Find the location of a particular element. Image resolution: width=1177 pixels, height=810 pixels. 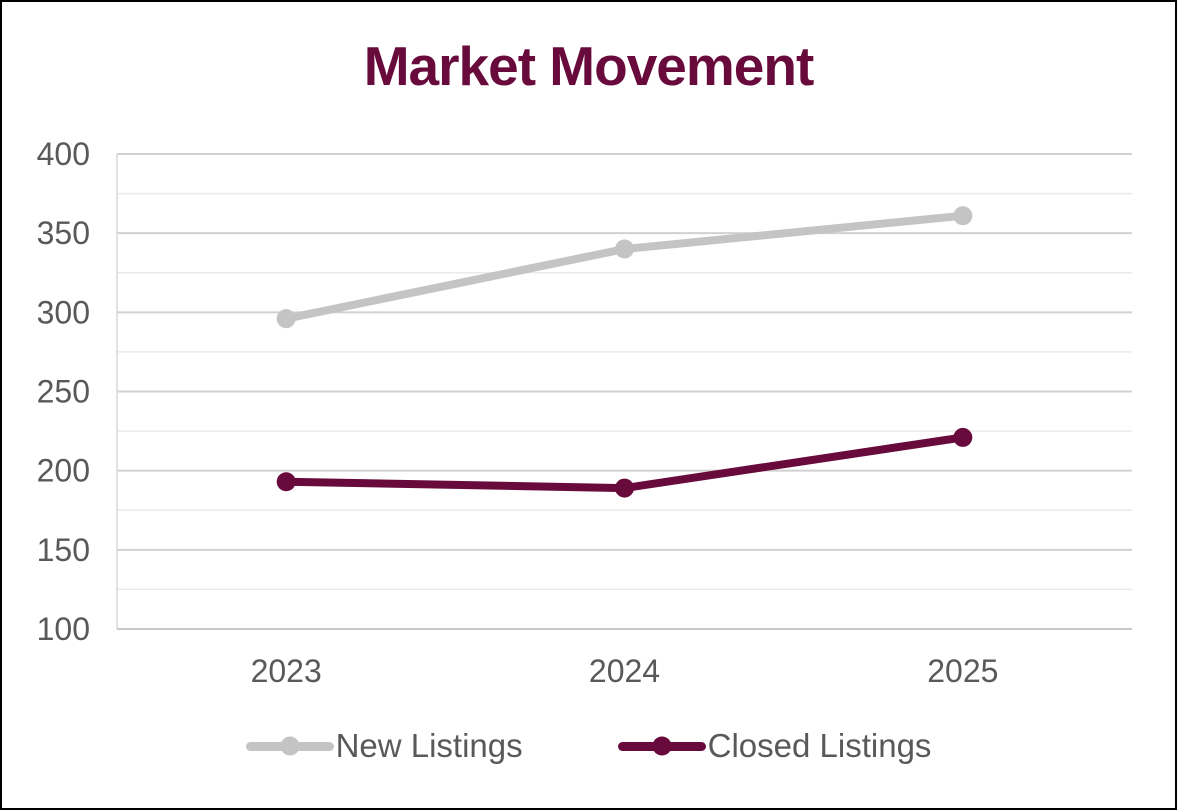

legend-dot-new-listings-icon is located at coordinates (290, 746).